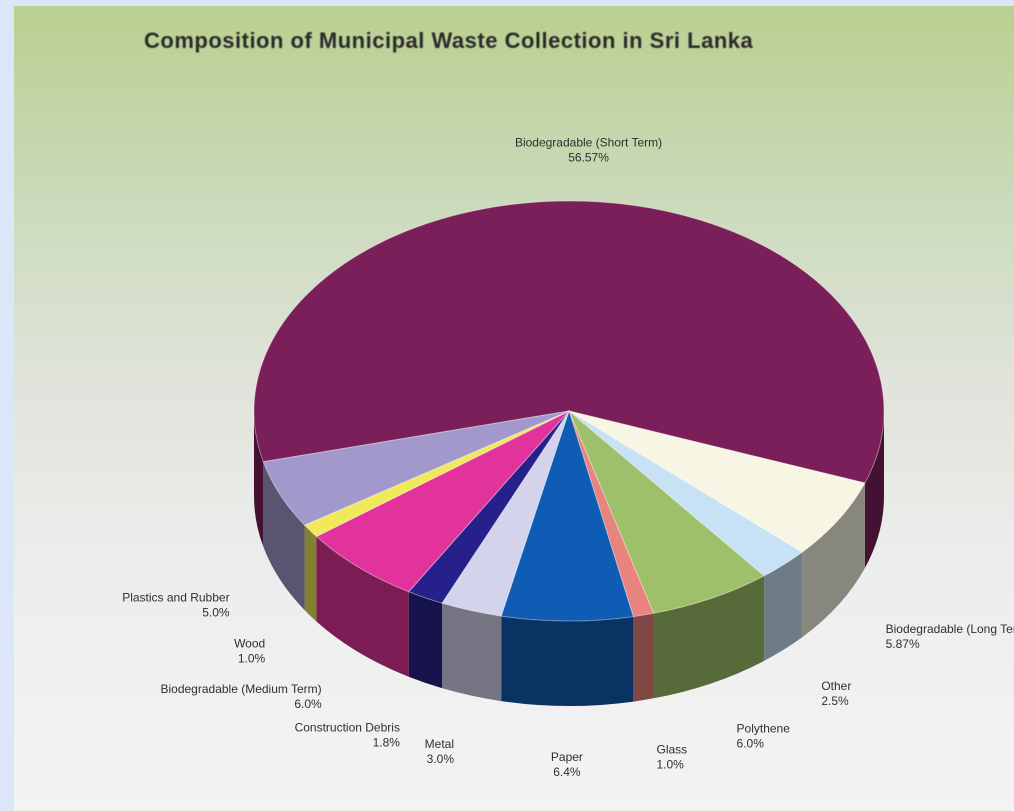 This screenshot has height=811, width=1014. I want to click on slice-label-value-0: 56.57%, so click(588, 157).